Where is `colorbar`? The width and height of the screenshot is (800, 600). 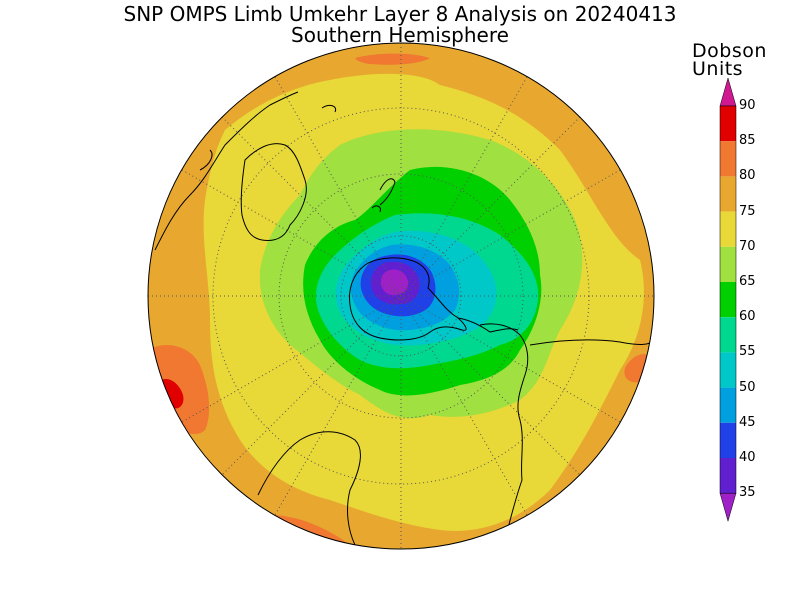 colorbar is located at coordinates (728, 300).